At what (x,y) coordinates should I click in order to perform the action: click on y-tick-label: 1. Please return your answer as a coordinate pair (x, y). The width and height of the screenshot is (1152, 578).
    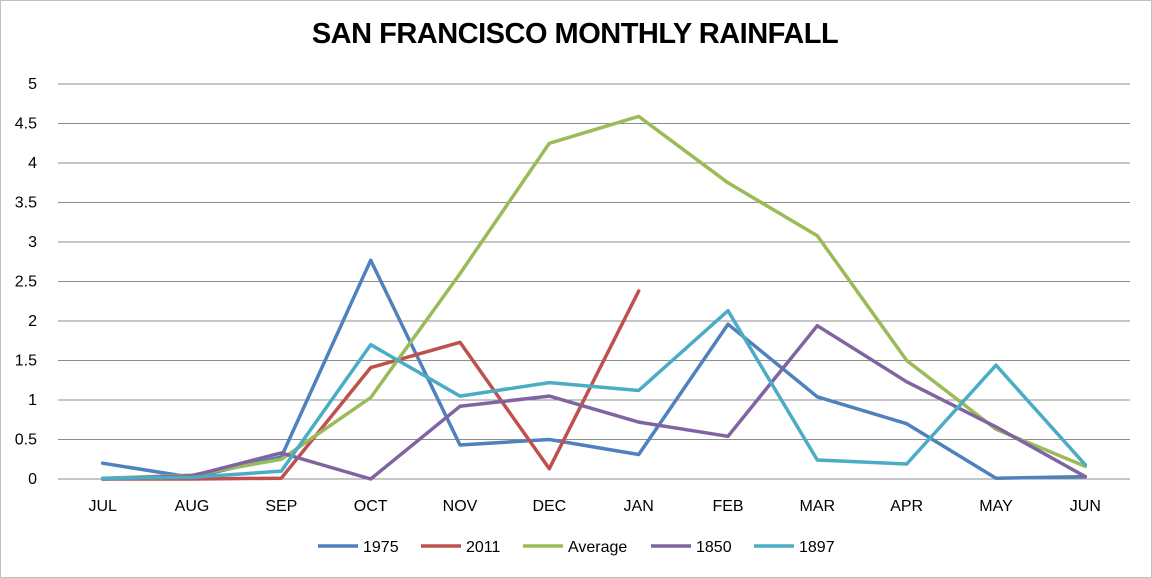
    Looking at the image, I should click on (32, 400).